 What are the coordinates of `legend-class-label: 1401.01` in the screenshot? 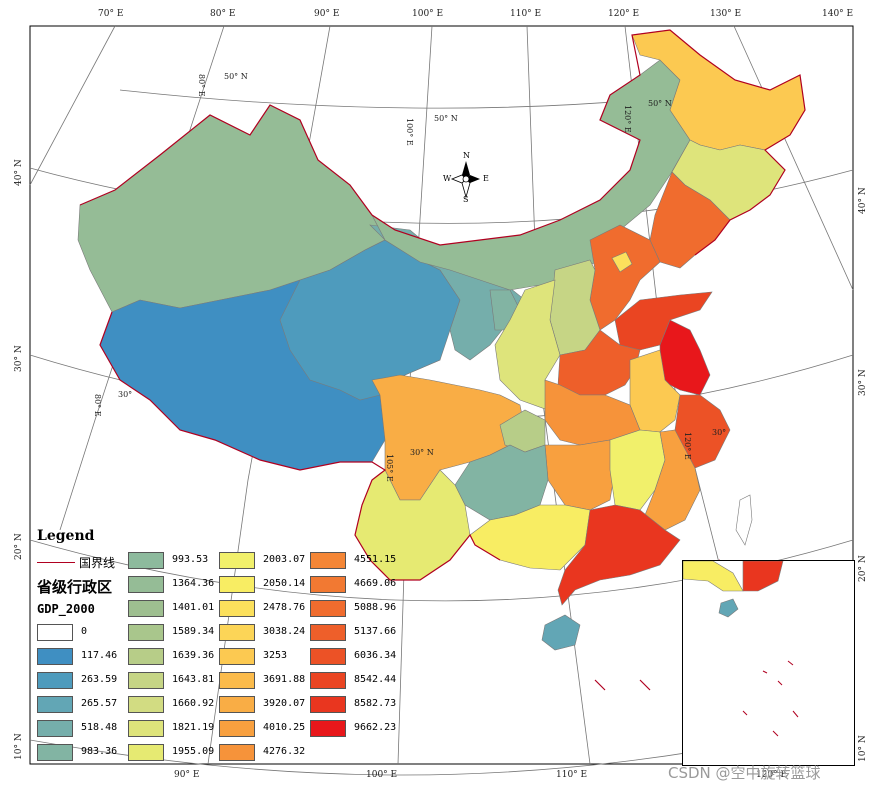 It's located at (193, 607).